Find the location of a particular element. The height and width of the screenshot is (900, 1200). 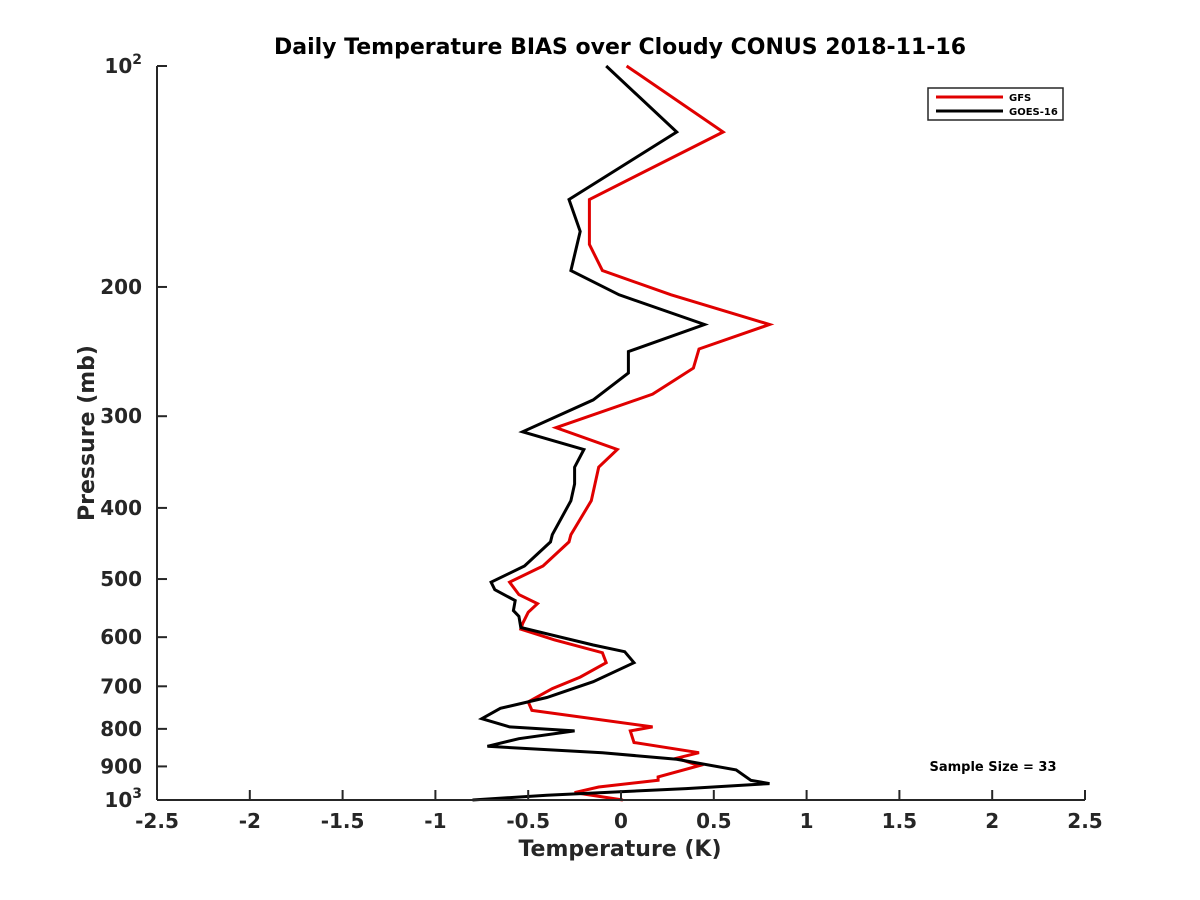

x-tick-label: 1.5 is located at coordinates (899, 821).